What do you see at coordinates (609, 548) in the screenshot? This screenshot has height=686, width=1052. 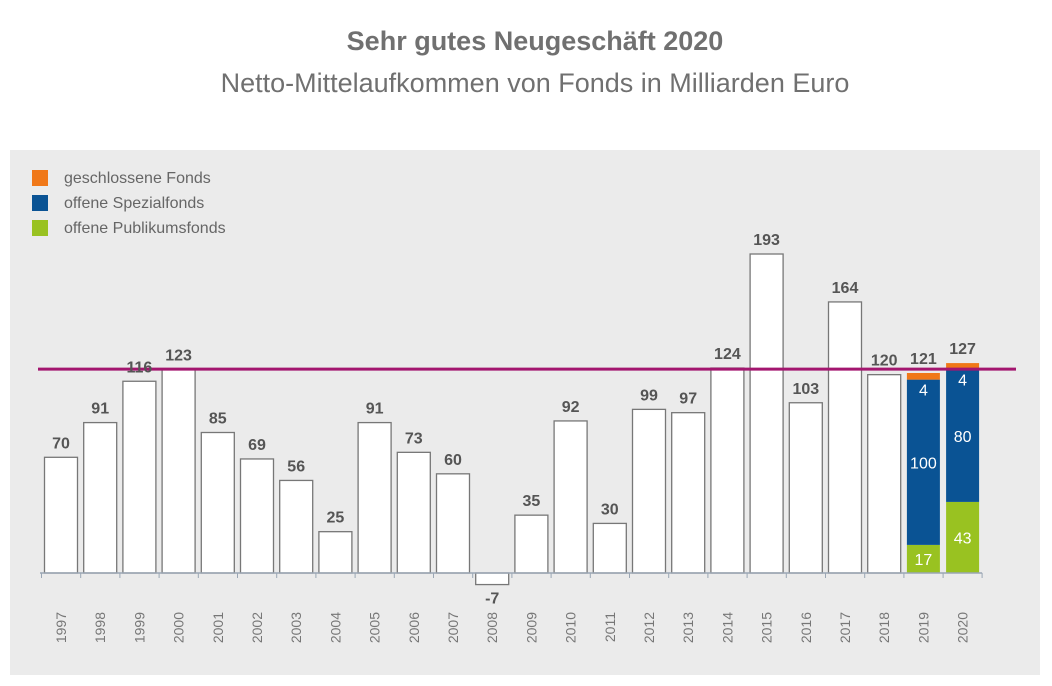 I see `bar-2011` at bounding box center [609, 548].